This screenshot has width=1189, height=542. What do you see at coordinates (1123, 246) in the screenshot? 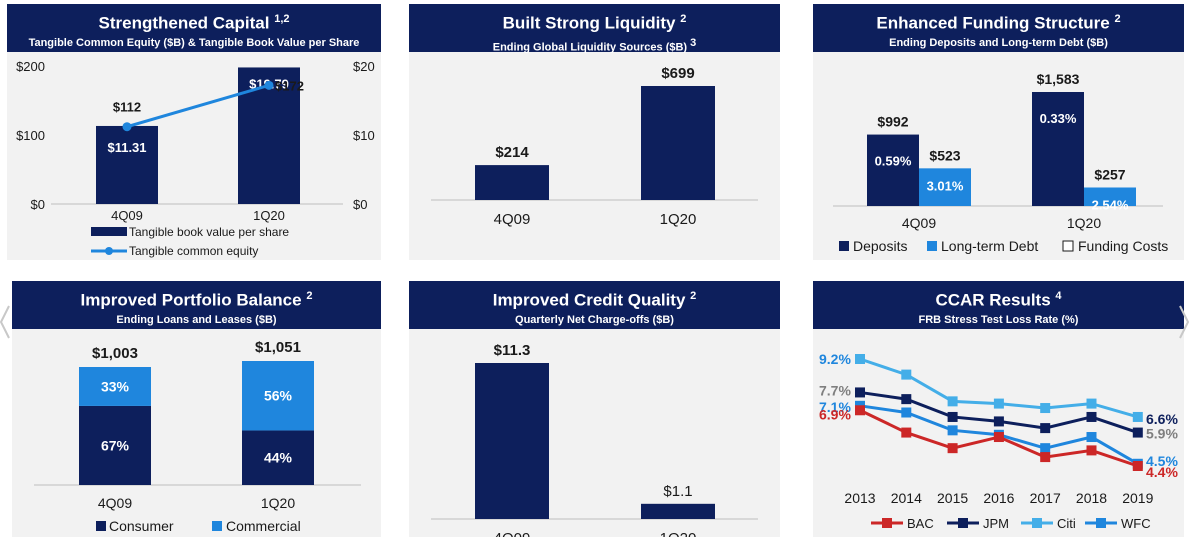
I see `legend-label: Funding Costs` at bounding box center [1123, 246].